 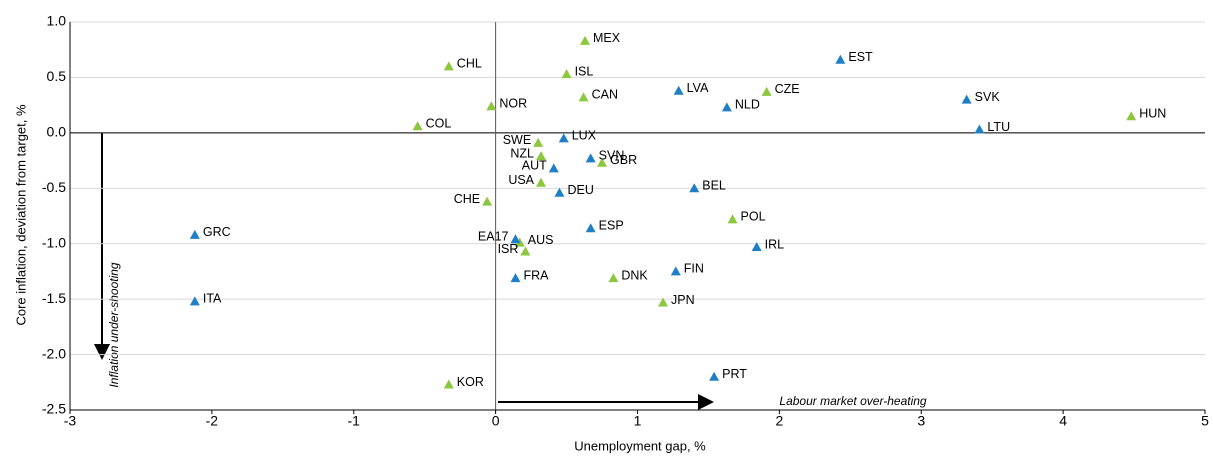 I want to click on x-tick-label: -2, so click(x=212, y=421).